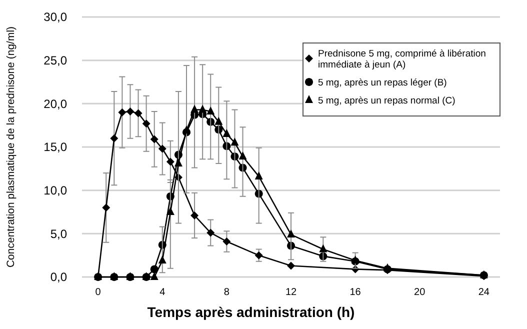 This screenshot has width=527, height=329. I want to click on legend-label: 5 mg, après un repas léger (B), so click(382, 82).